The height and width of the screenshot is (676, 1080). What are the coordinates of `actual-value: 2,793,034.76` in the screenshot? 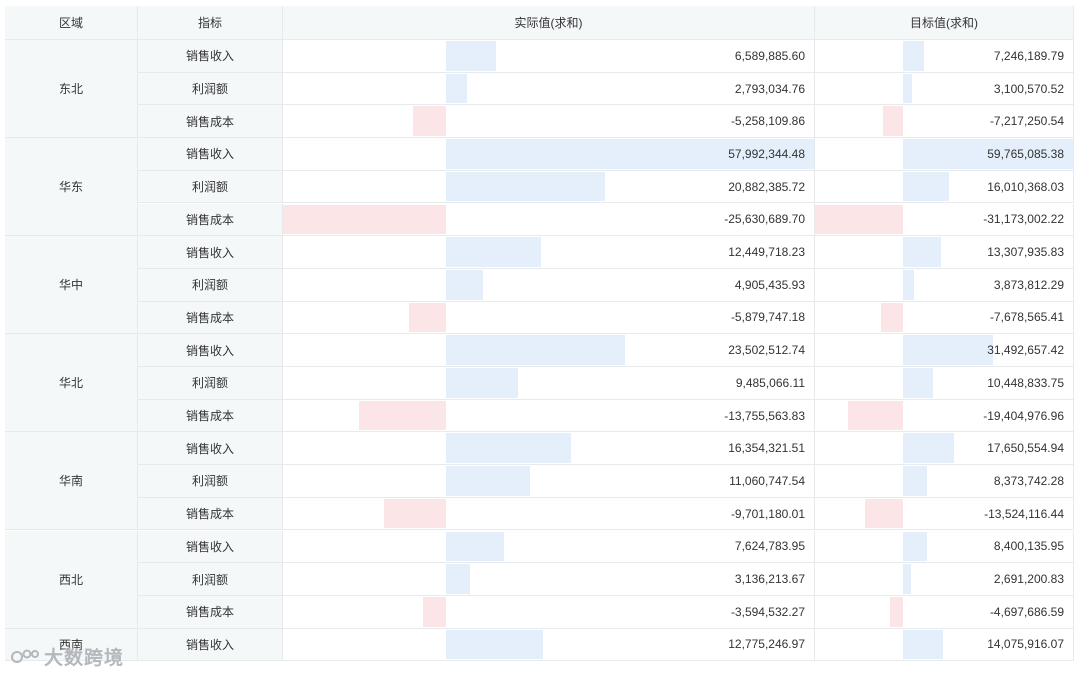 It's located at (769, 88).